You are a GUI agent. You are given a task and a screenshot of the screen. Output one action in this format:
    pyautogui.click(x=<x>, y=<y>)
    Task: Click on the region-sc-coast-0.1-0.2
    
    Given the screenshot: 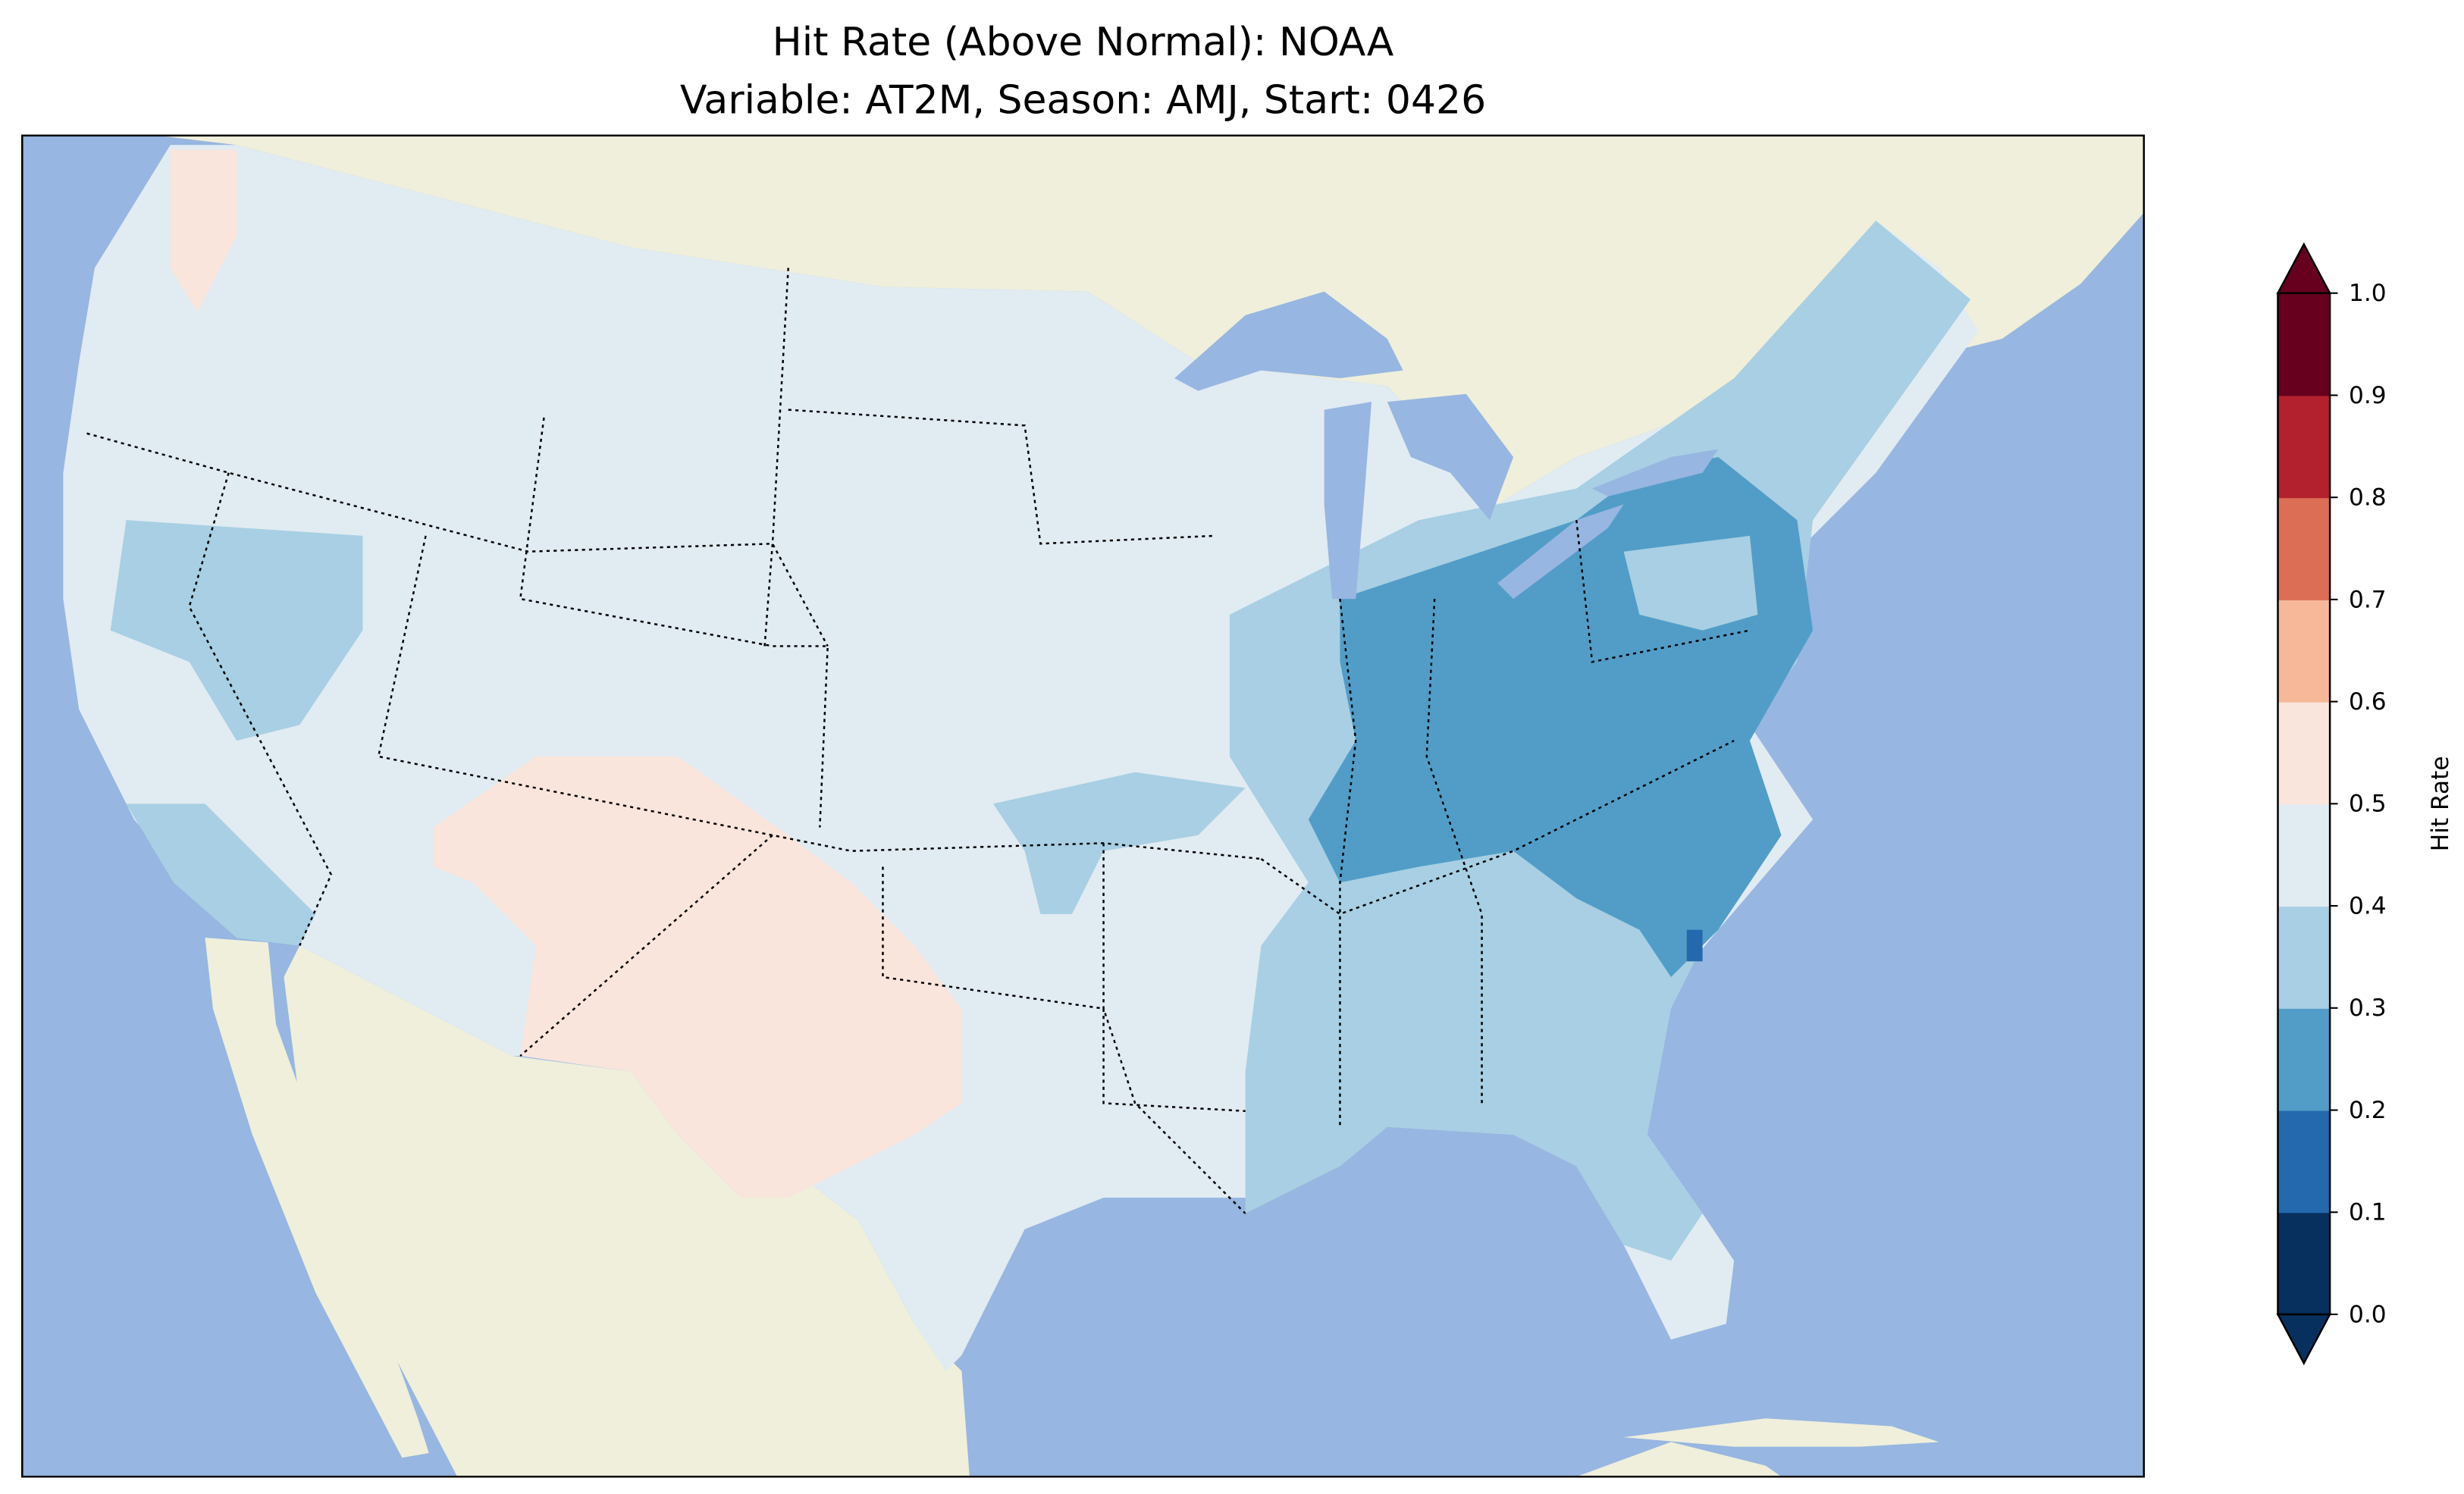 What is the action you would take?
    pyautogui.click(x=1695, y=945)
    